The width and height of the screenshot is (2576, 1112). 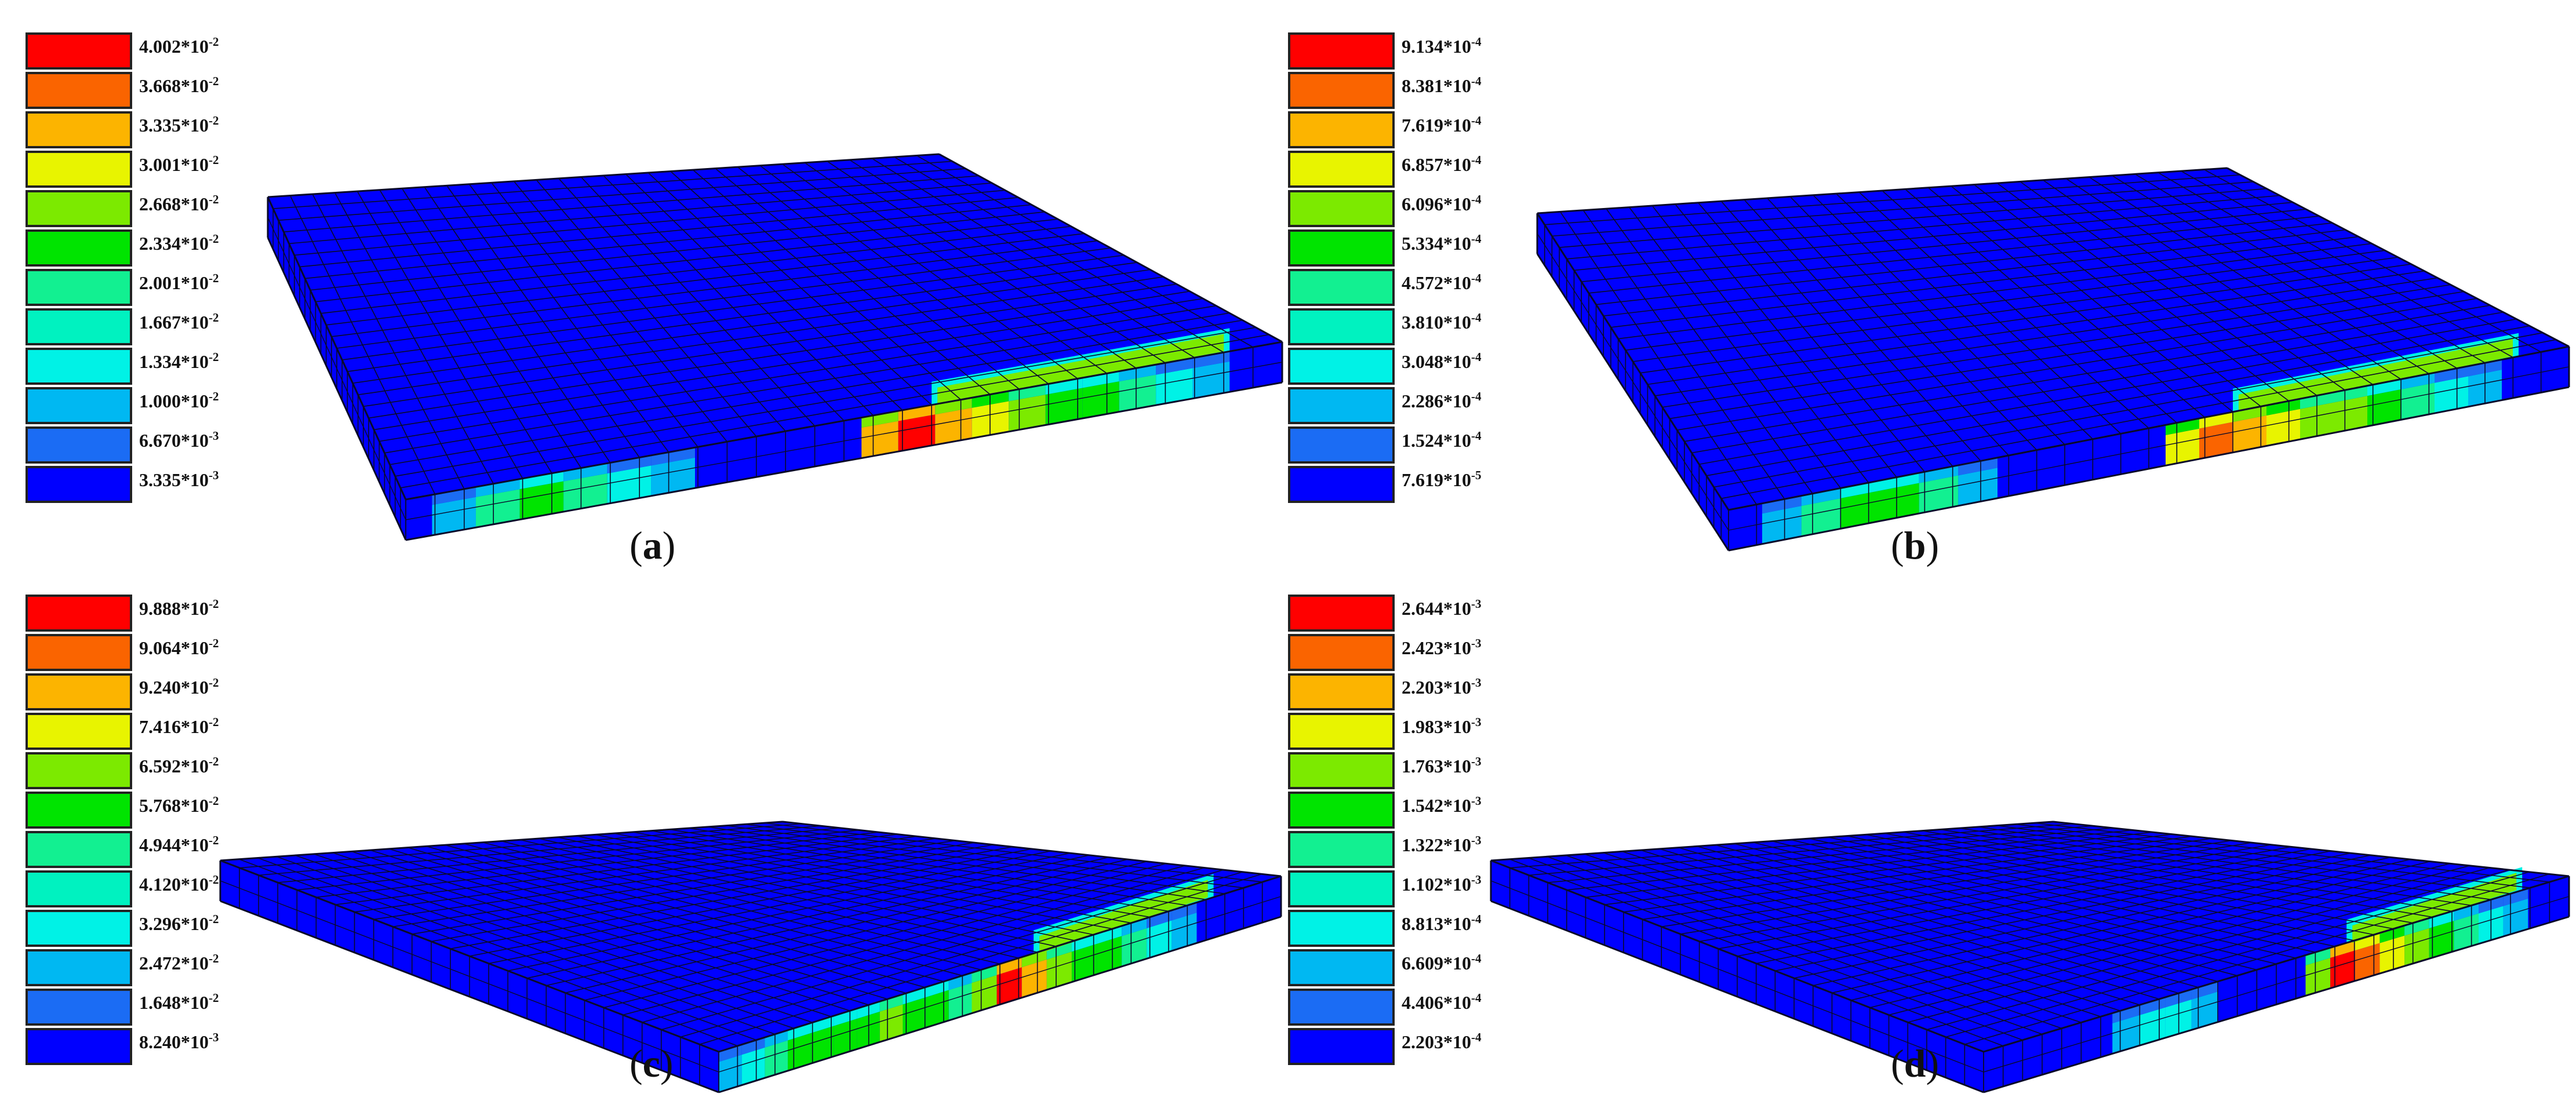 I want to click on slab-mesh-d, so click(x=2030, y=957).